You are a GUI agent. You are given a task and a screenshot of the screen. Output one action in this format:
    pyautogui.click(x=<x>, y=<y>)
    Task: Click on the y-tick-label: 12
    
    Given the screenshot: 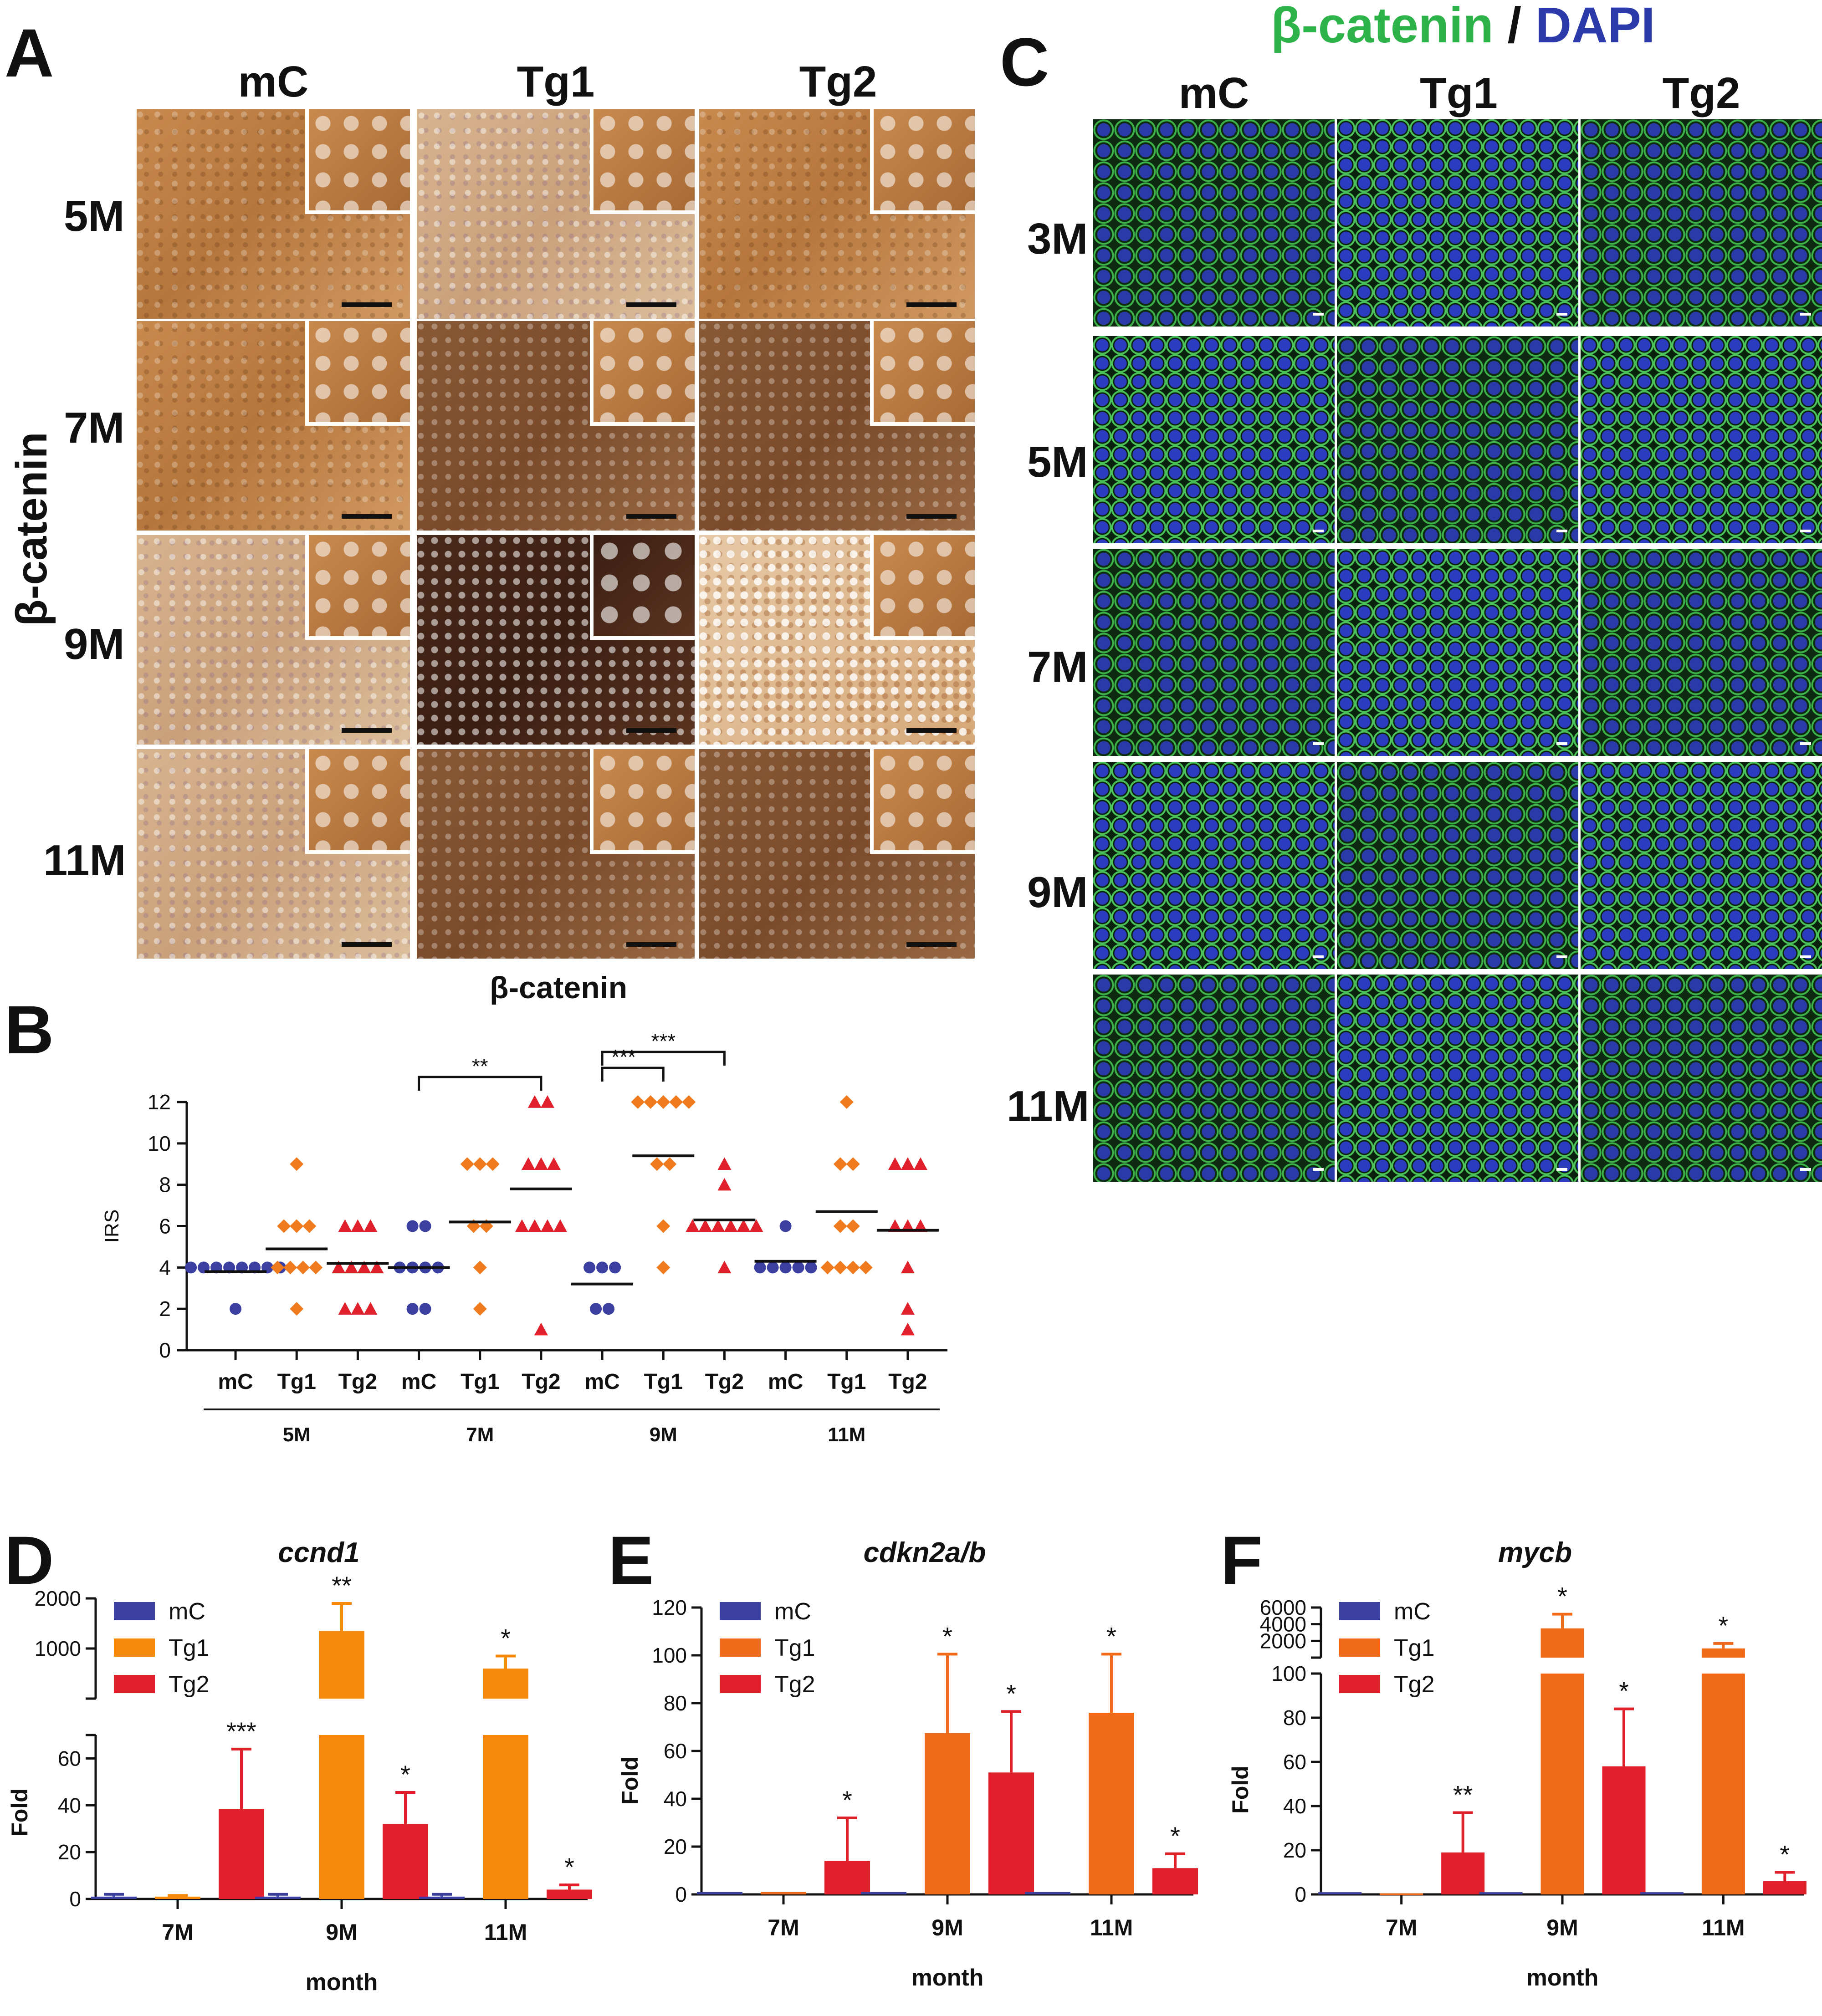 What is the action you would take?
    pyautogui.click(x=159, y=1102)
    